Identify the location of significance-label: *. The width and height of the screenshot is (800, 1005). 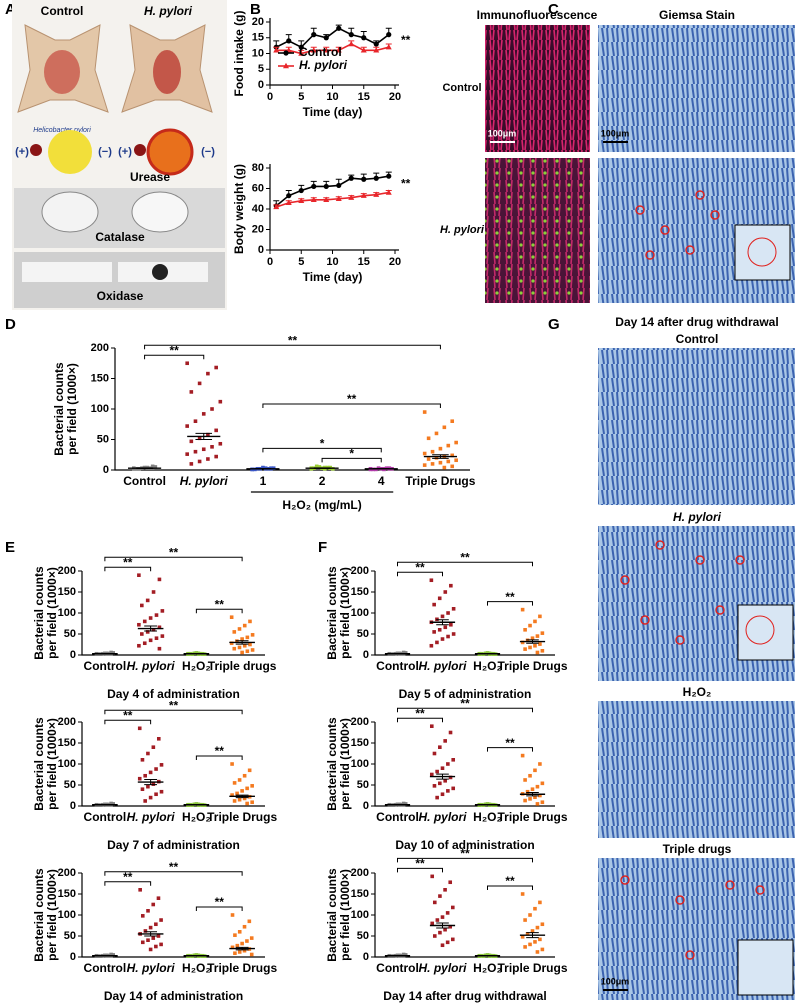
(351, 454).